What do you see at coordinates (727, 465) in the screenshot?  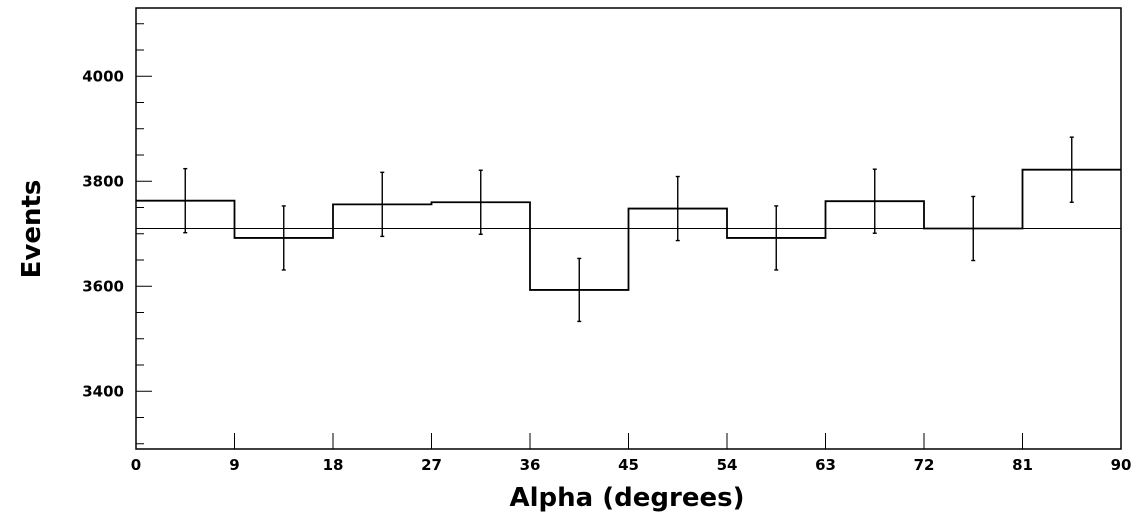 I see `x-tick-label: 54` at bounding box center [727, 465].